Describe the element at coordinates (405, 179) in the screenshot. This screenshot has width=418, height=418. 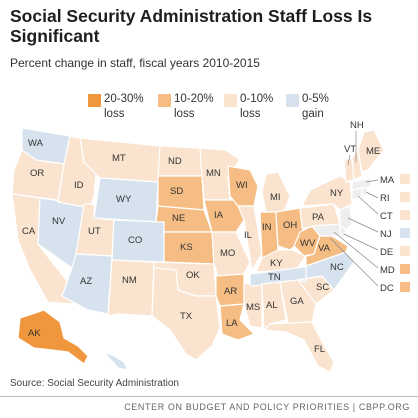
I see `callout-swatch-MA` at that location.